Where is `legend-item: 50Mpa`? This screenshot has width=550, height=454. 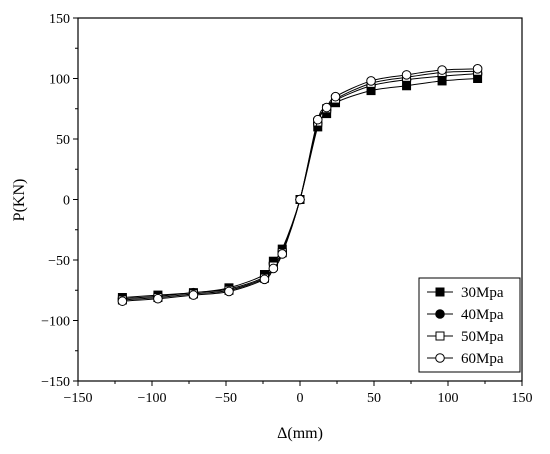 legend-item: 50Mpa is located at coordinates (465, 337).